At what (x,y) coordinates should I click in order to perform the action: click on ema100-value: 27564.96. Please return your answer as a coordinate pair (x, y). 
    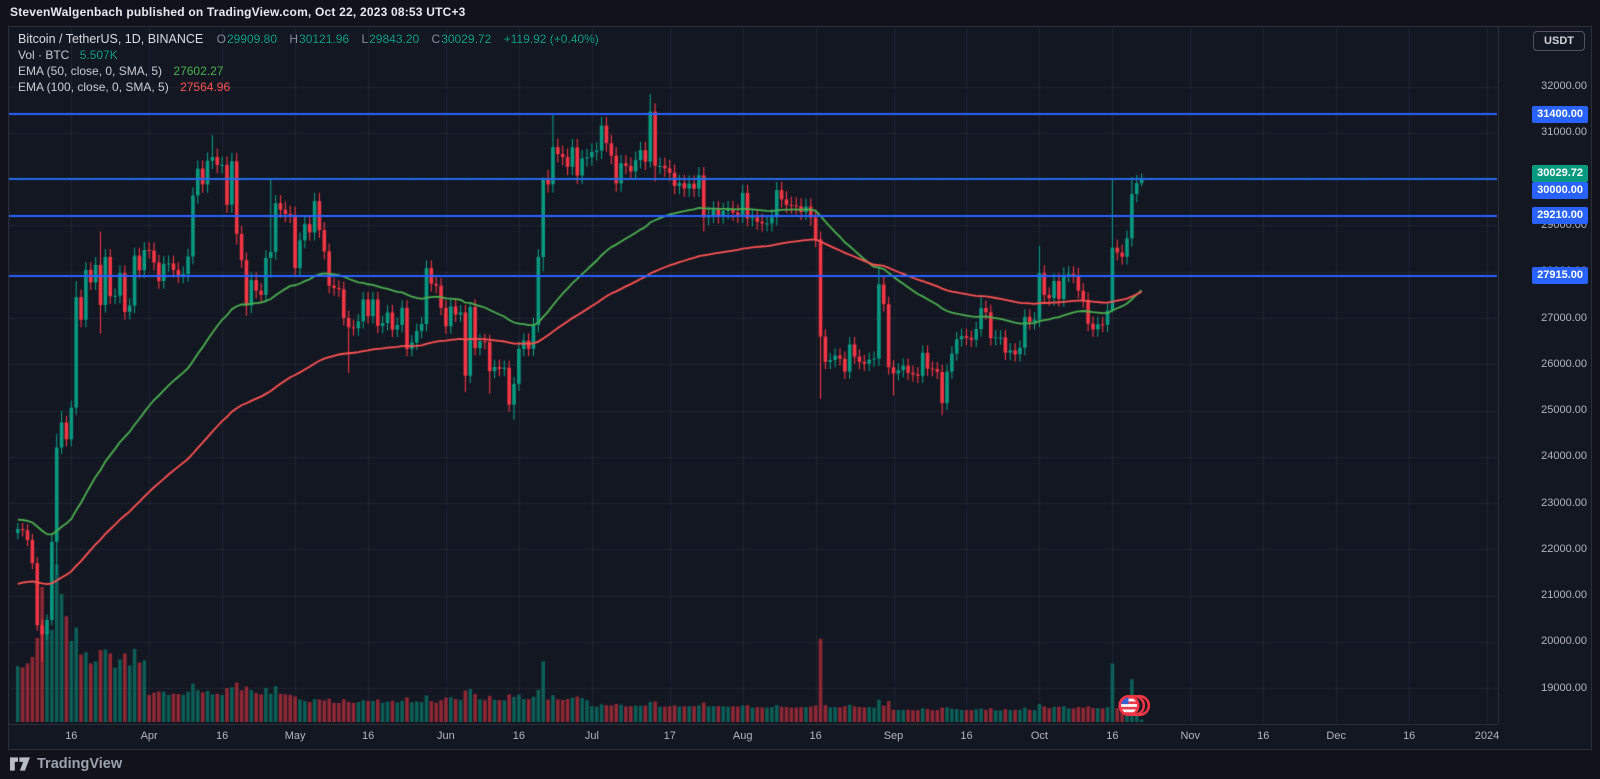
    Looking at the image, I should click on (205, 87).